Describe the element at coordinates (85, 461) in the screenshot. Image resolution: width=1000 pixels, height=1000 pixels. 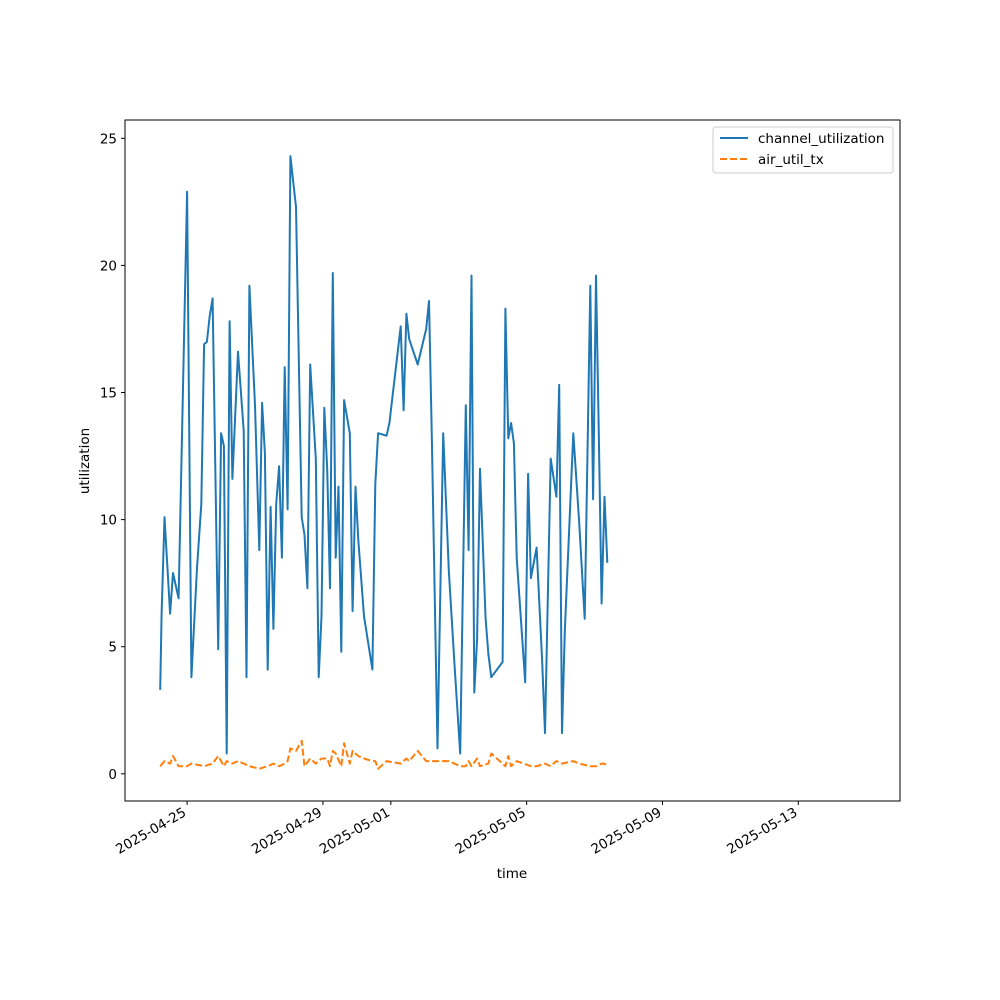
I see `y-axis-label: utilization` at that location.